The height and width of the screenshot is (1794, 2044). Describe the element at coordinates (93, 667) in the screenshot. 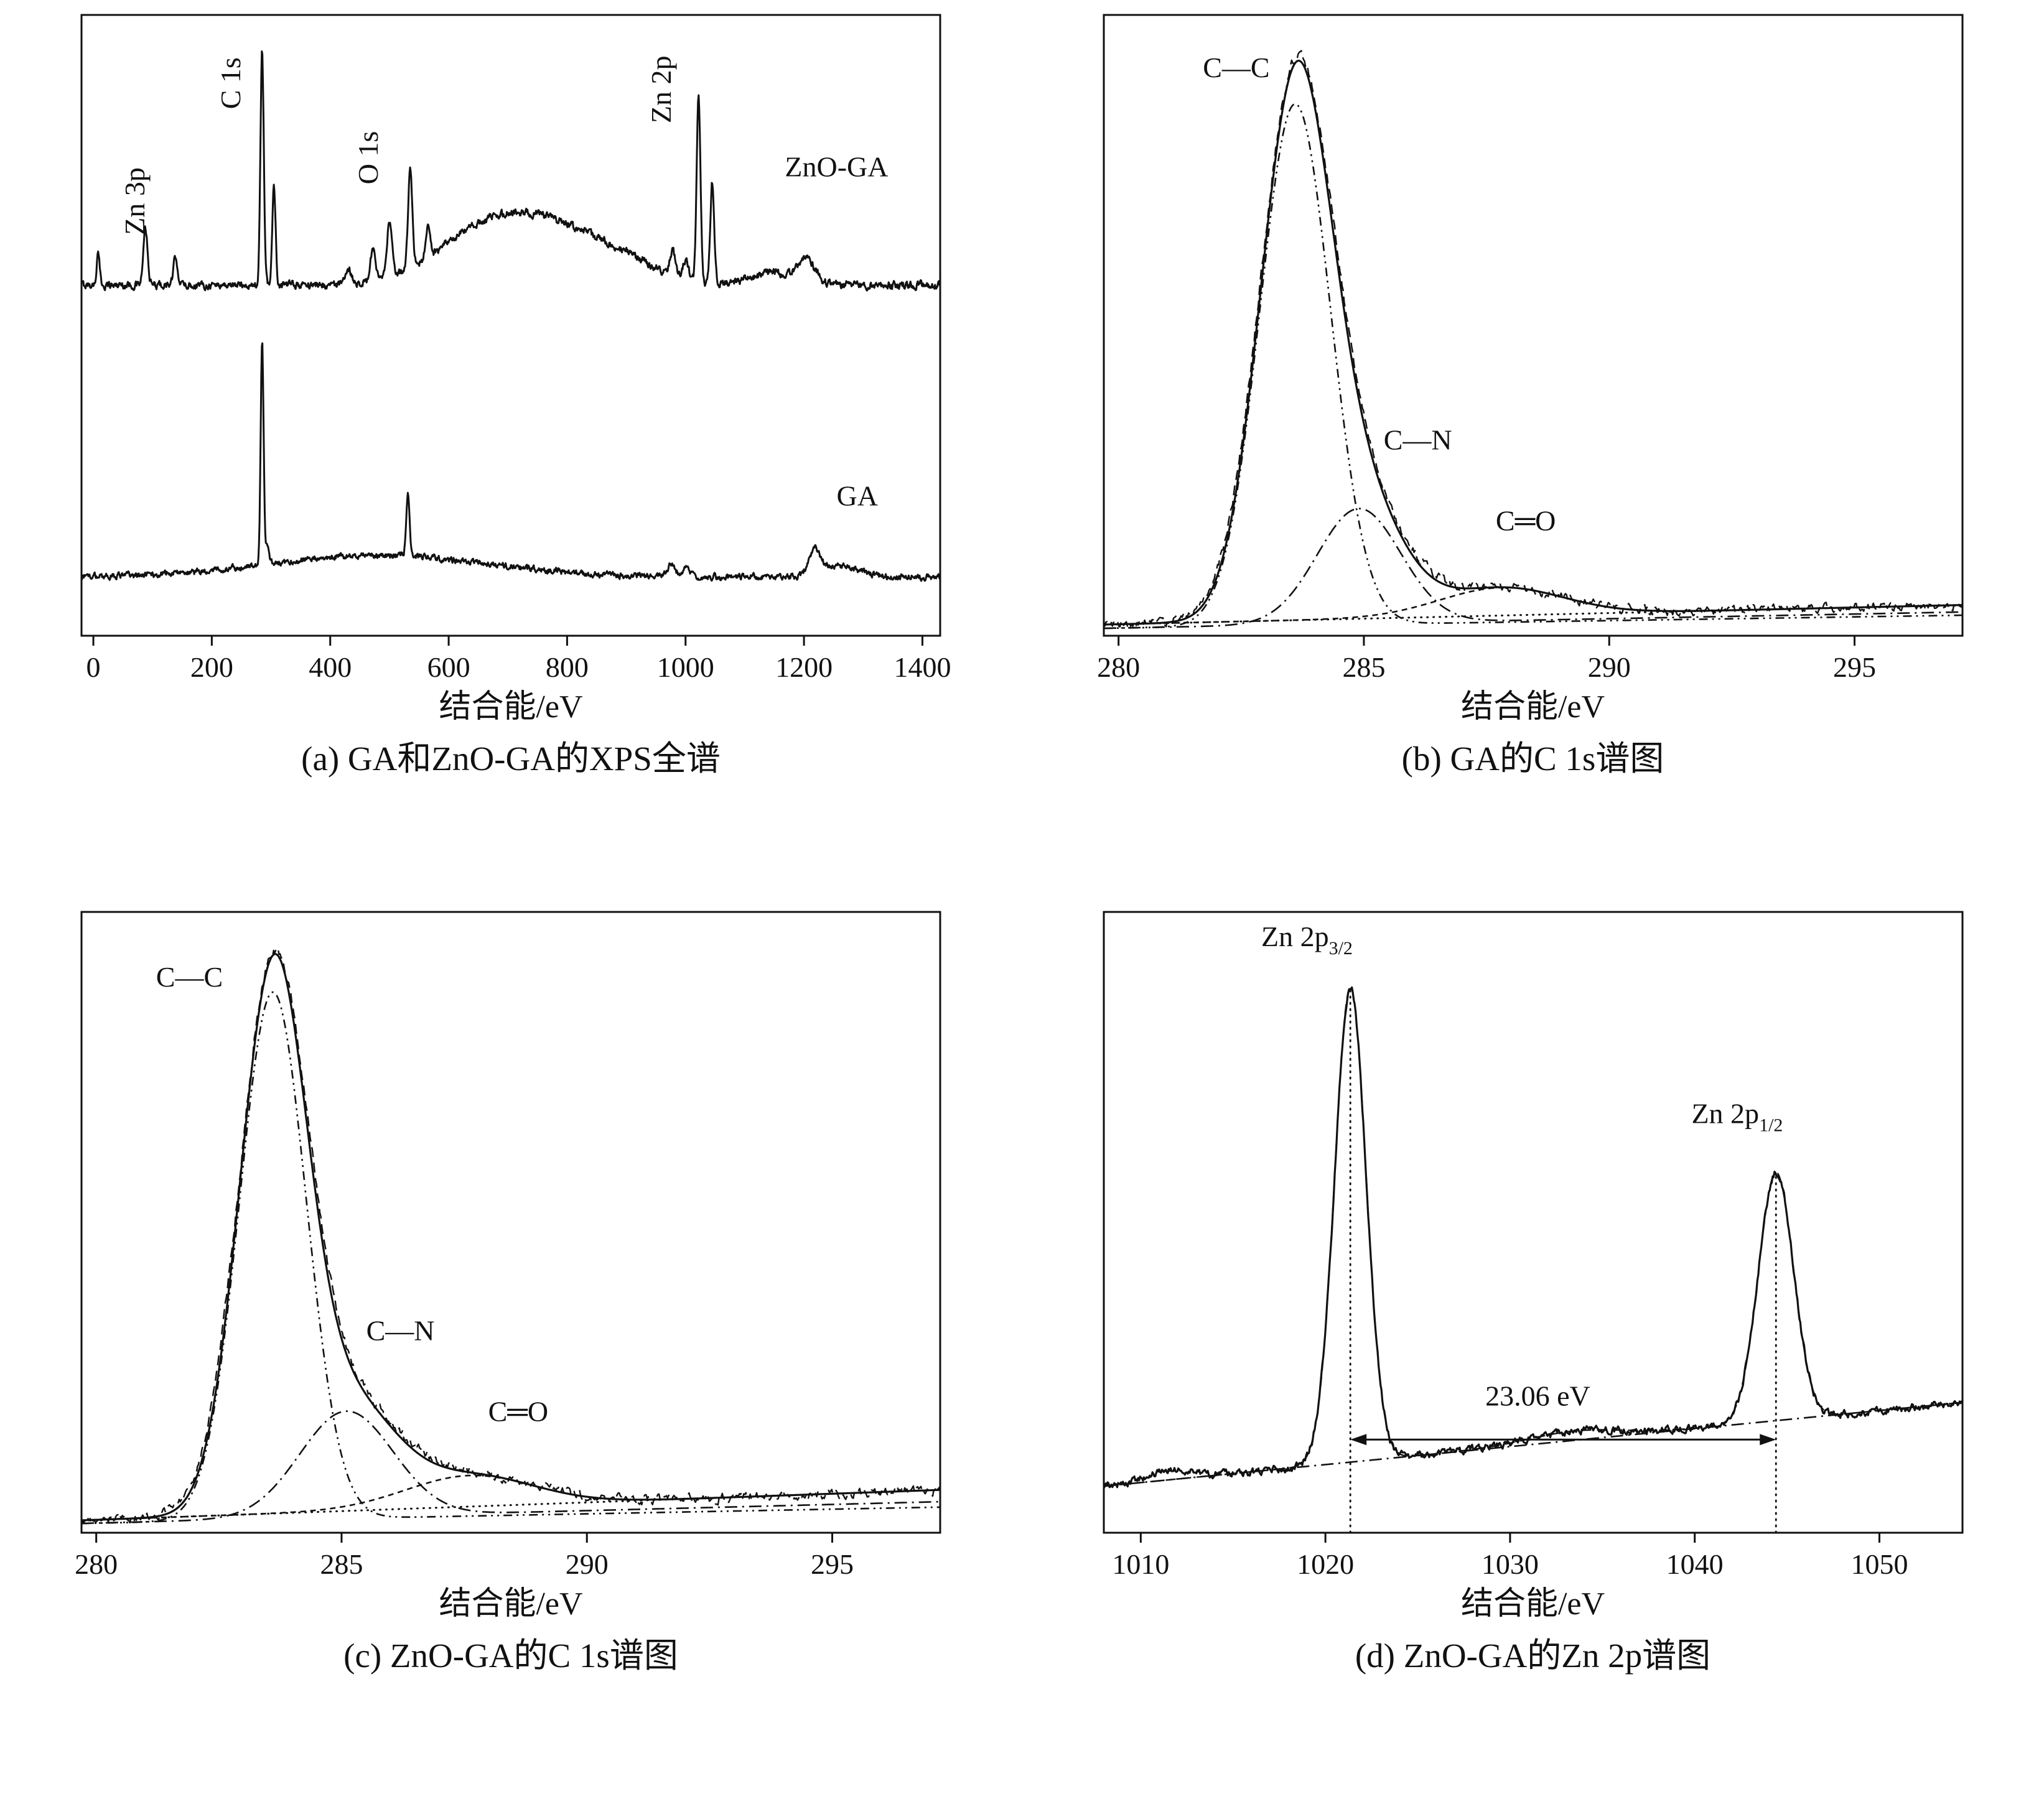

I see `x-tick-label: 0` at that location.